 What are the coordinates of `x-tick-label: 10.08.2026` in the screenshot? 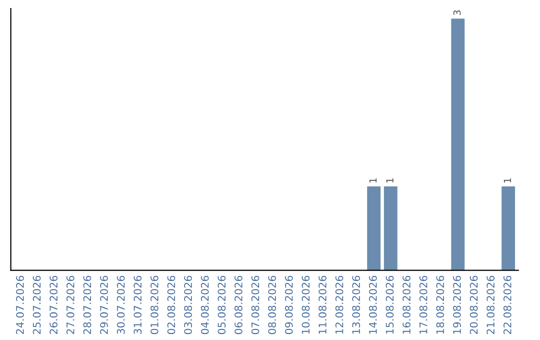 It's located at (306, 305).